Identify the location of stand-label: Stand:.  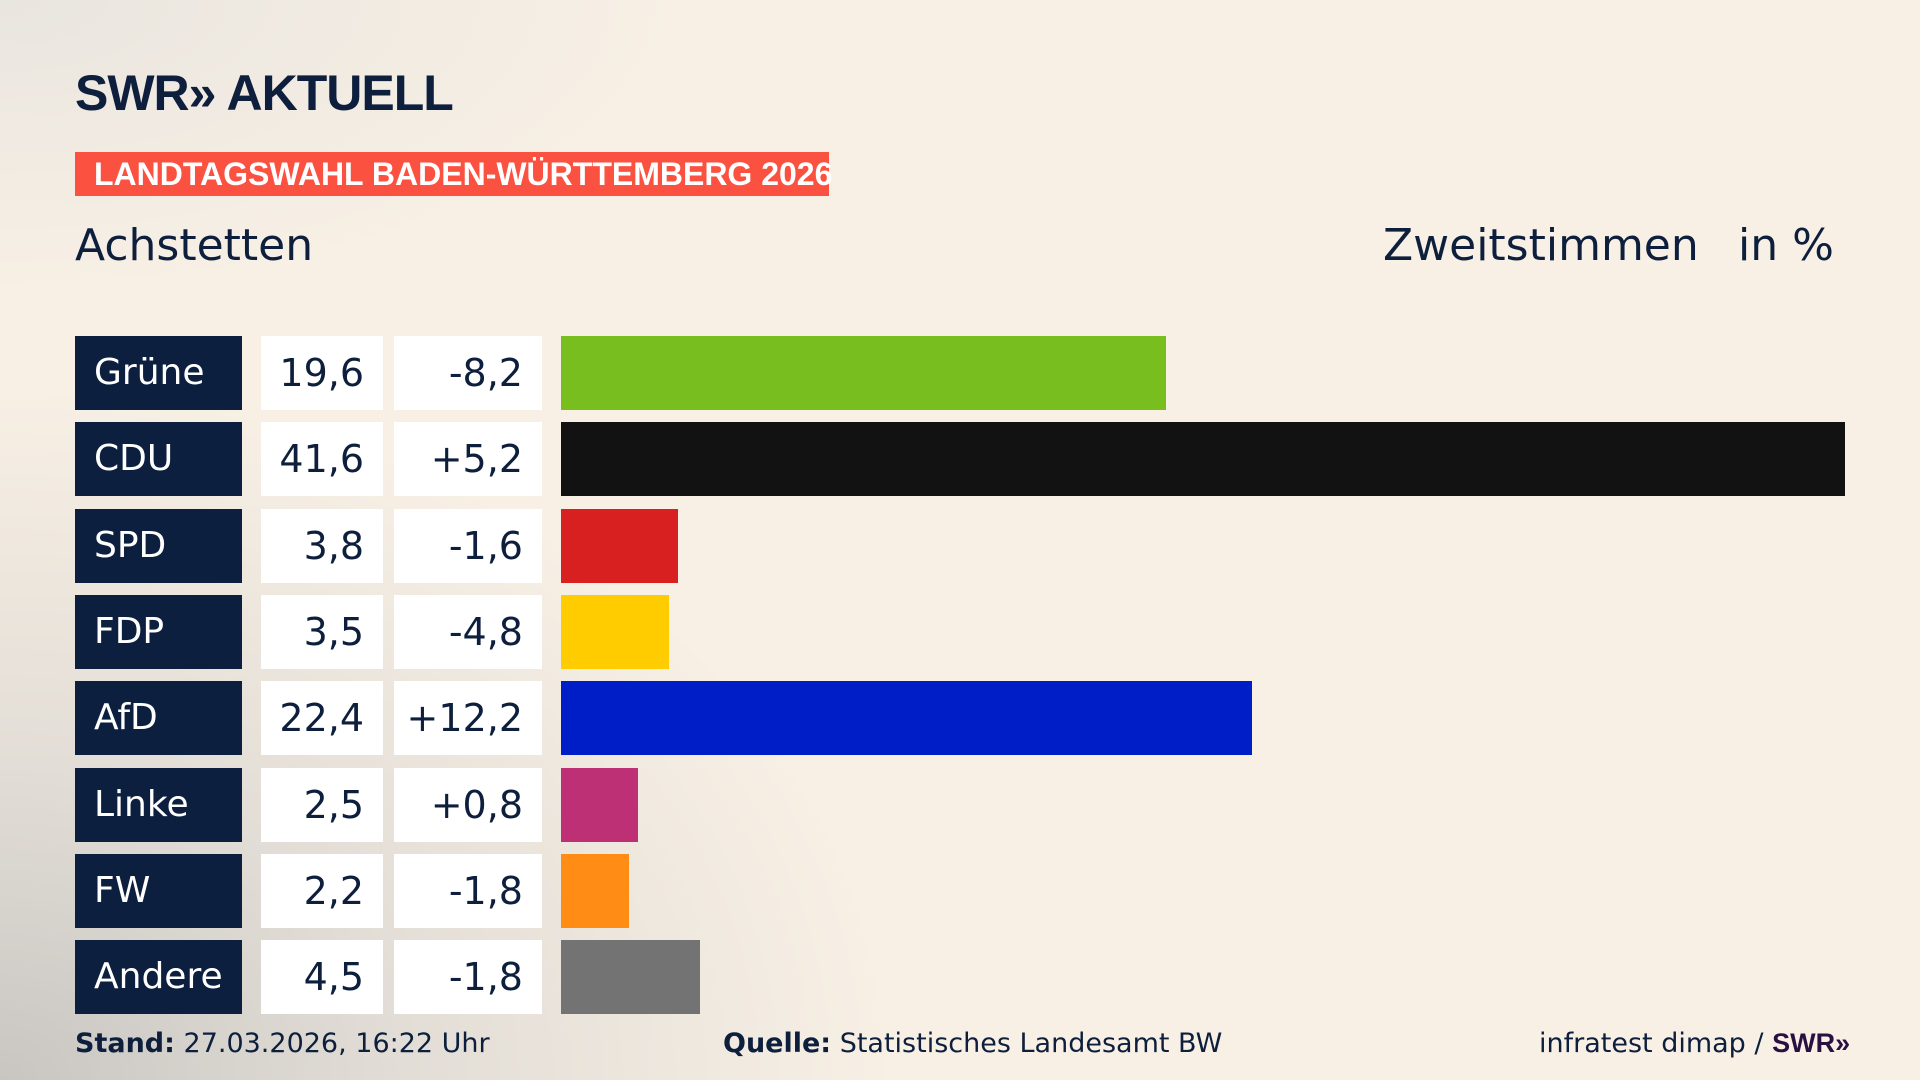
(125, 1043).